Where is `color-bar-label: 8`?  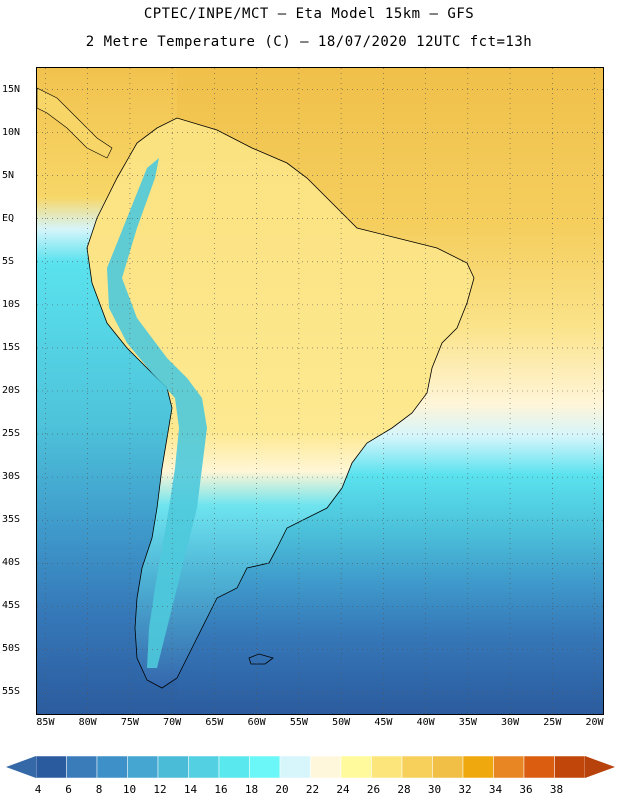 color-bar-label: 8 is located at coordinates (99, 789).